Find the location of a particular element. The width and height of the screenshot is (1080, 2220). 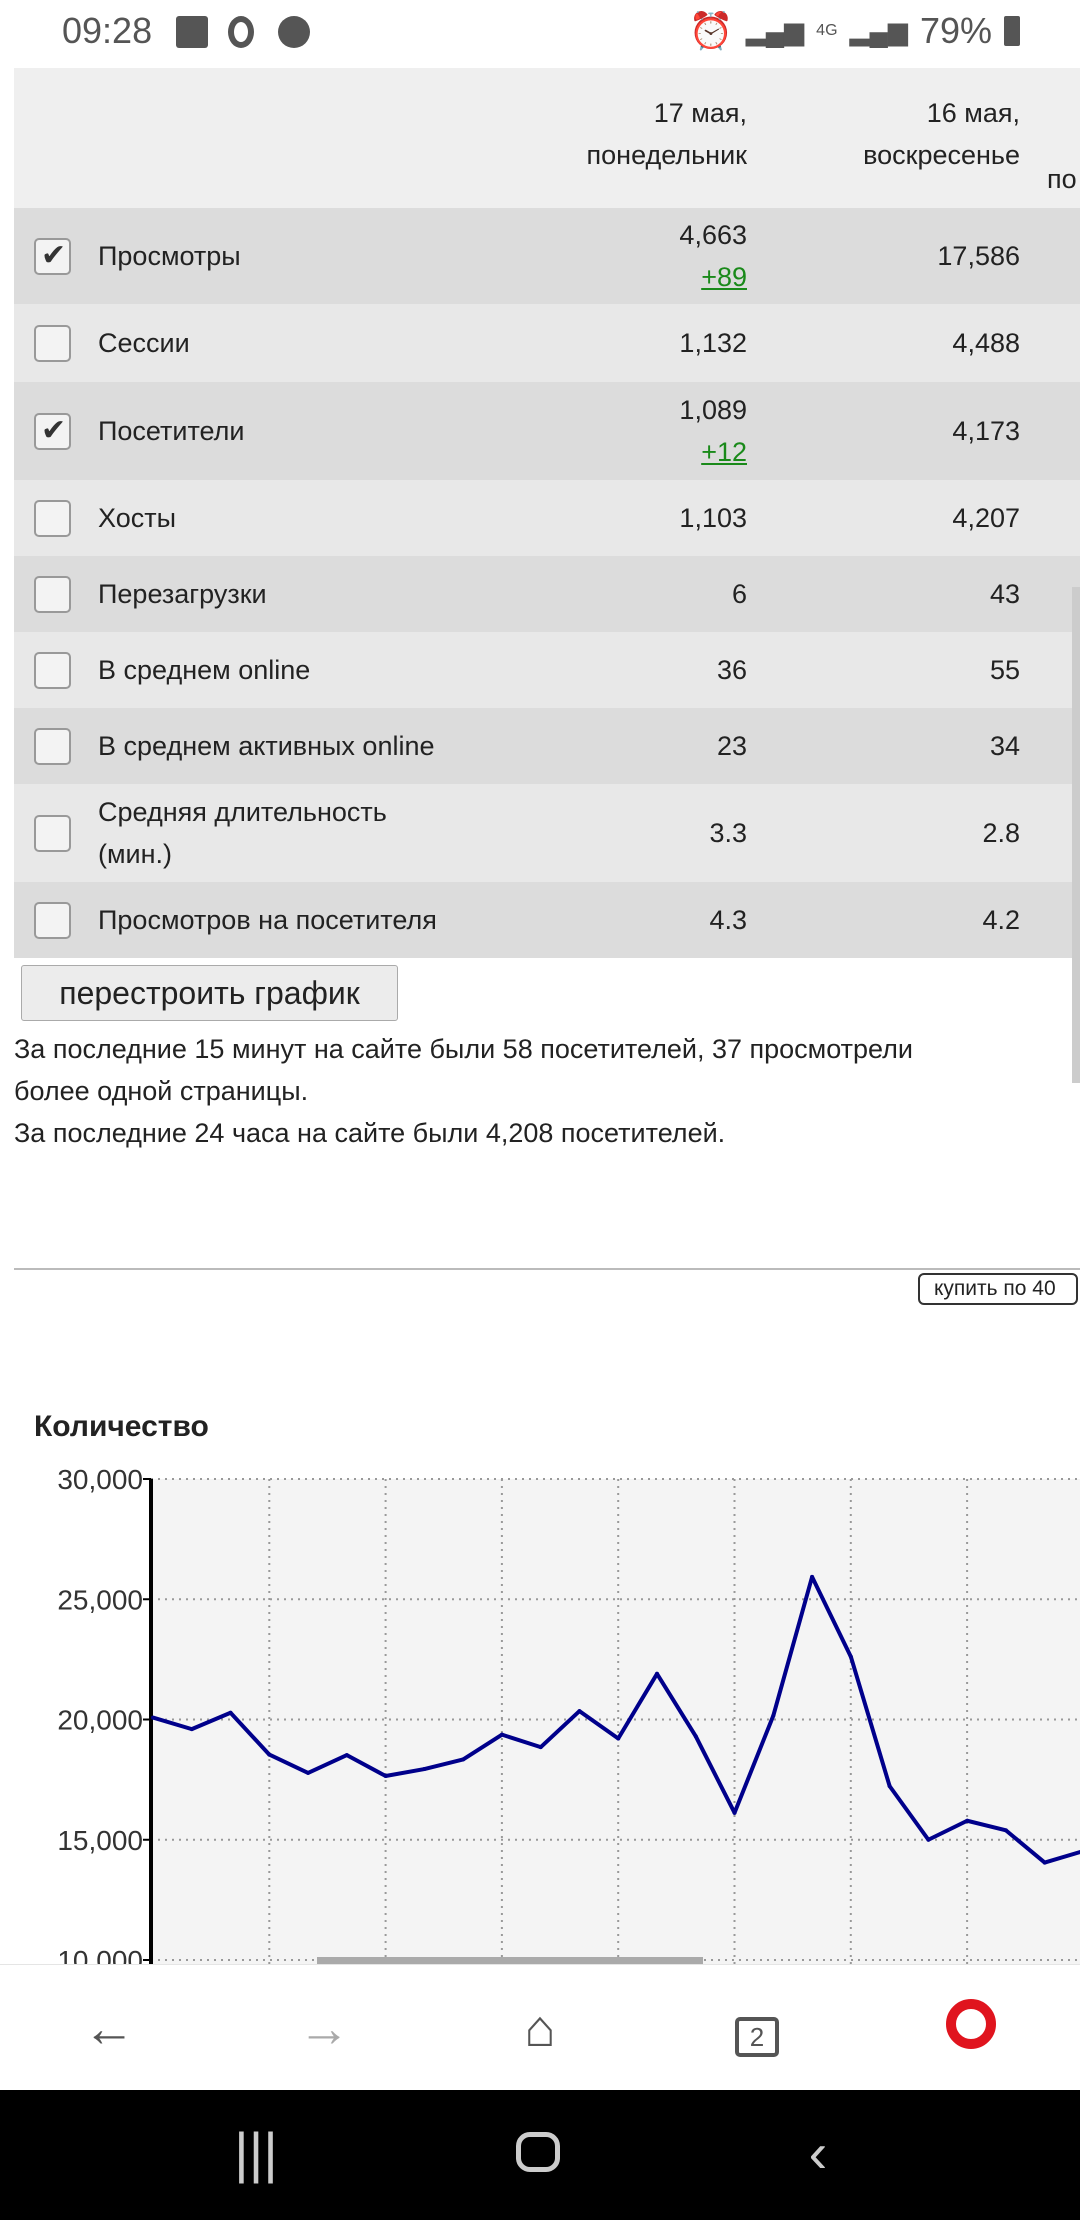

signal-icon-2: ▂▄▆ is located at coordinates (878, 30).